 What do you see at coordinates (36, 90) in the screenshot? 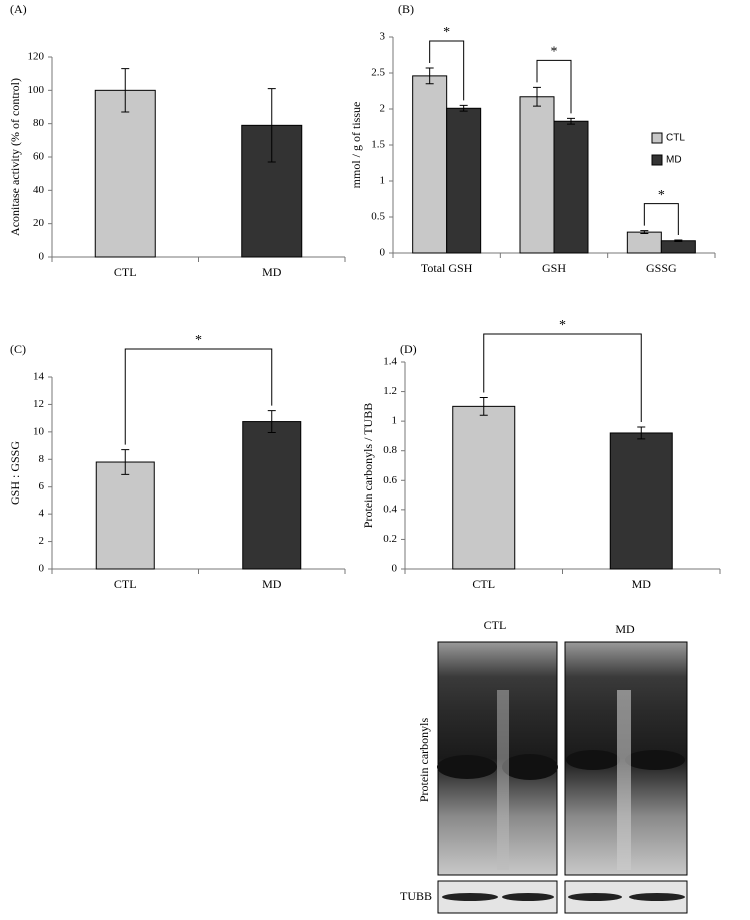
I see `y-tick-label: 100` at bounding box center [36, 90].